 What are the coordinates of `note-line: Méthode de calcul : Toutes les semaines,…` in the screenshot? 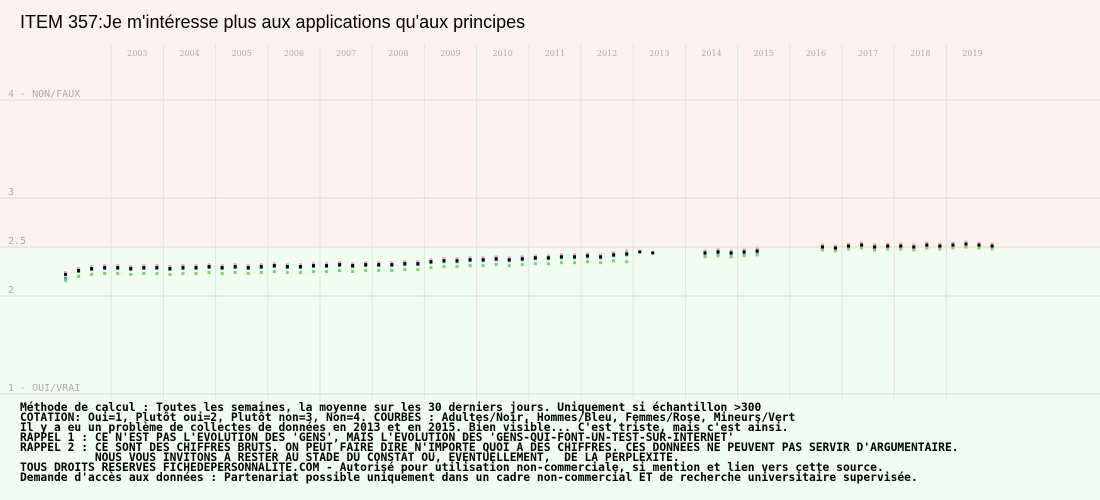 It's located at (391, 407).